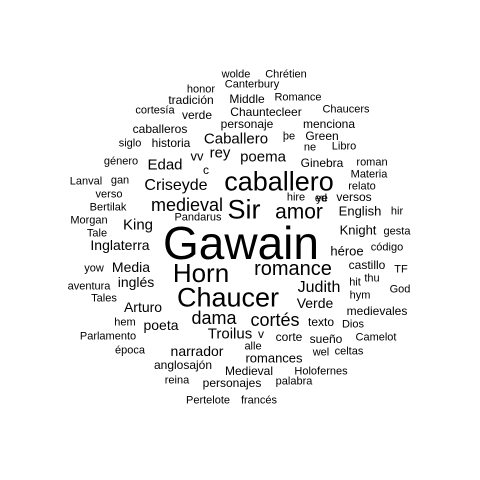 The width and height of the screenshot is (480, 480). I want to click on word-poeta: poeta, so click(161, 325).